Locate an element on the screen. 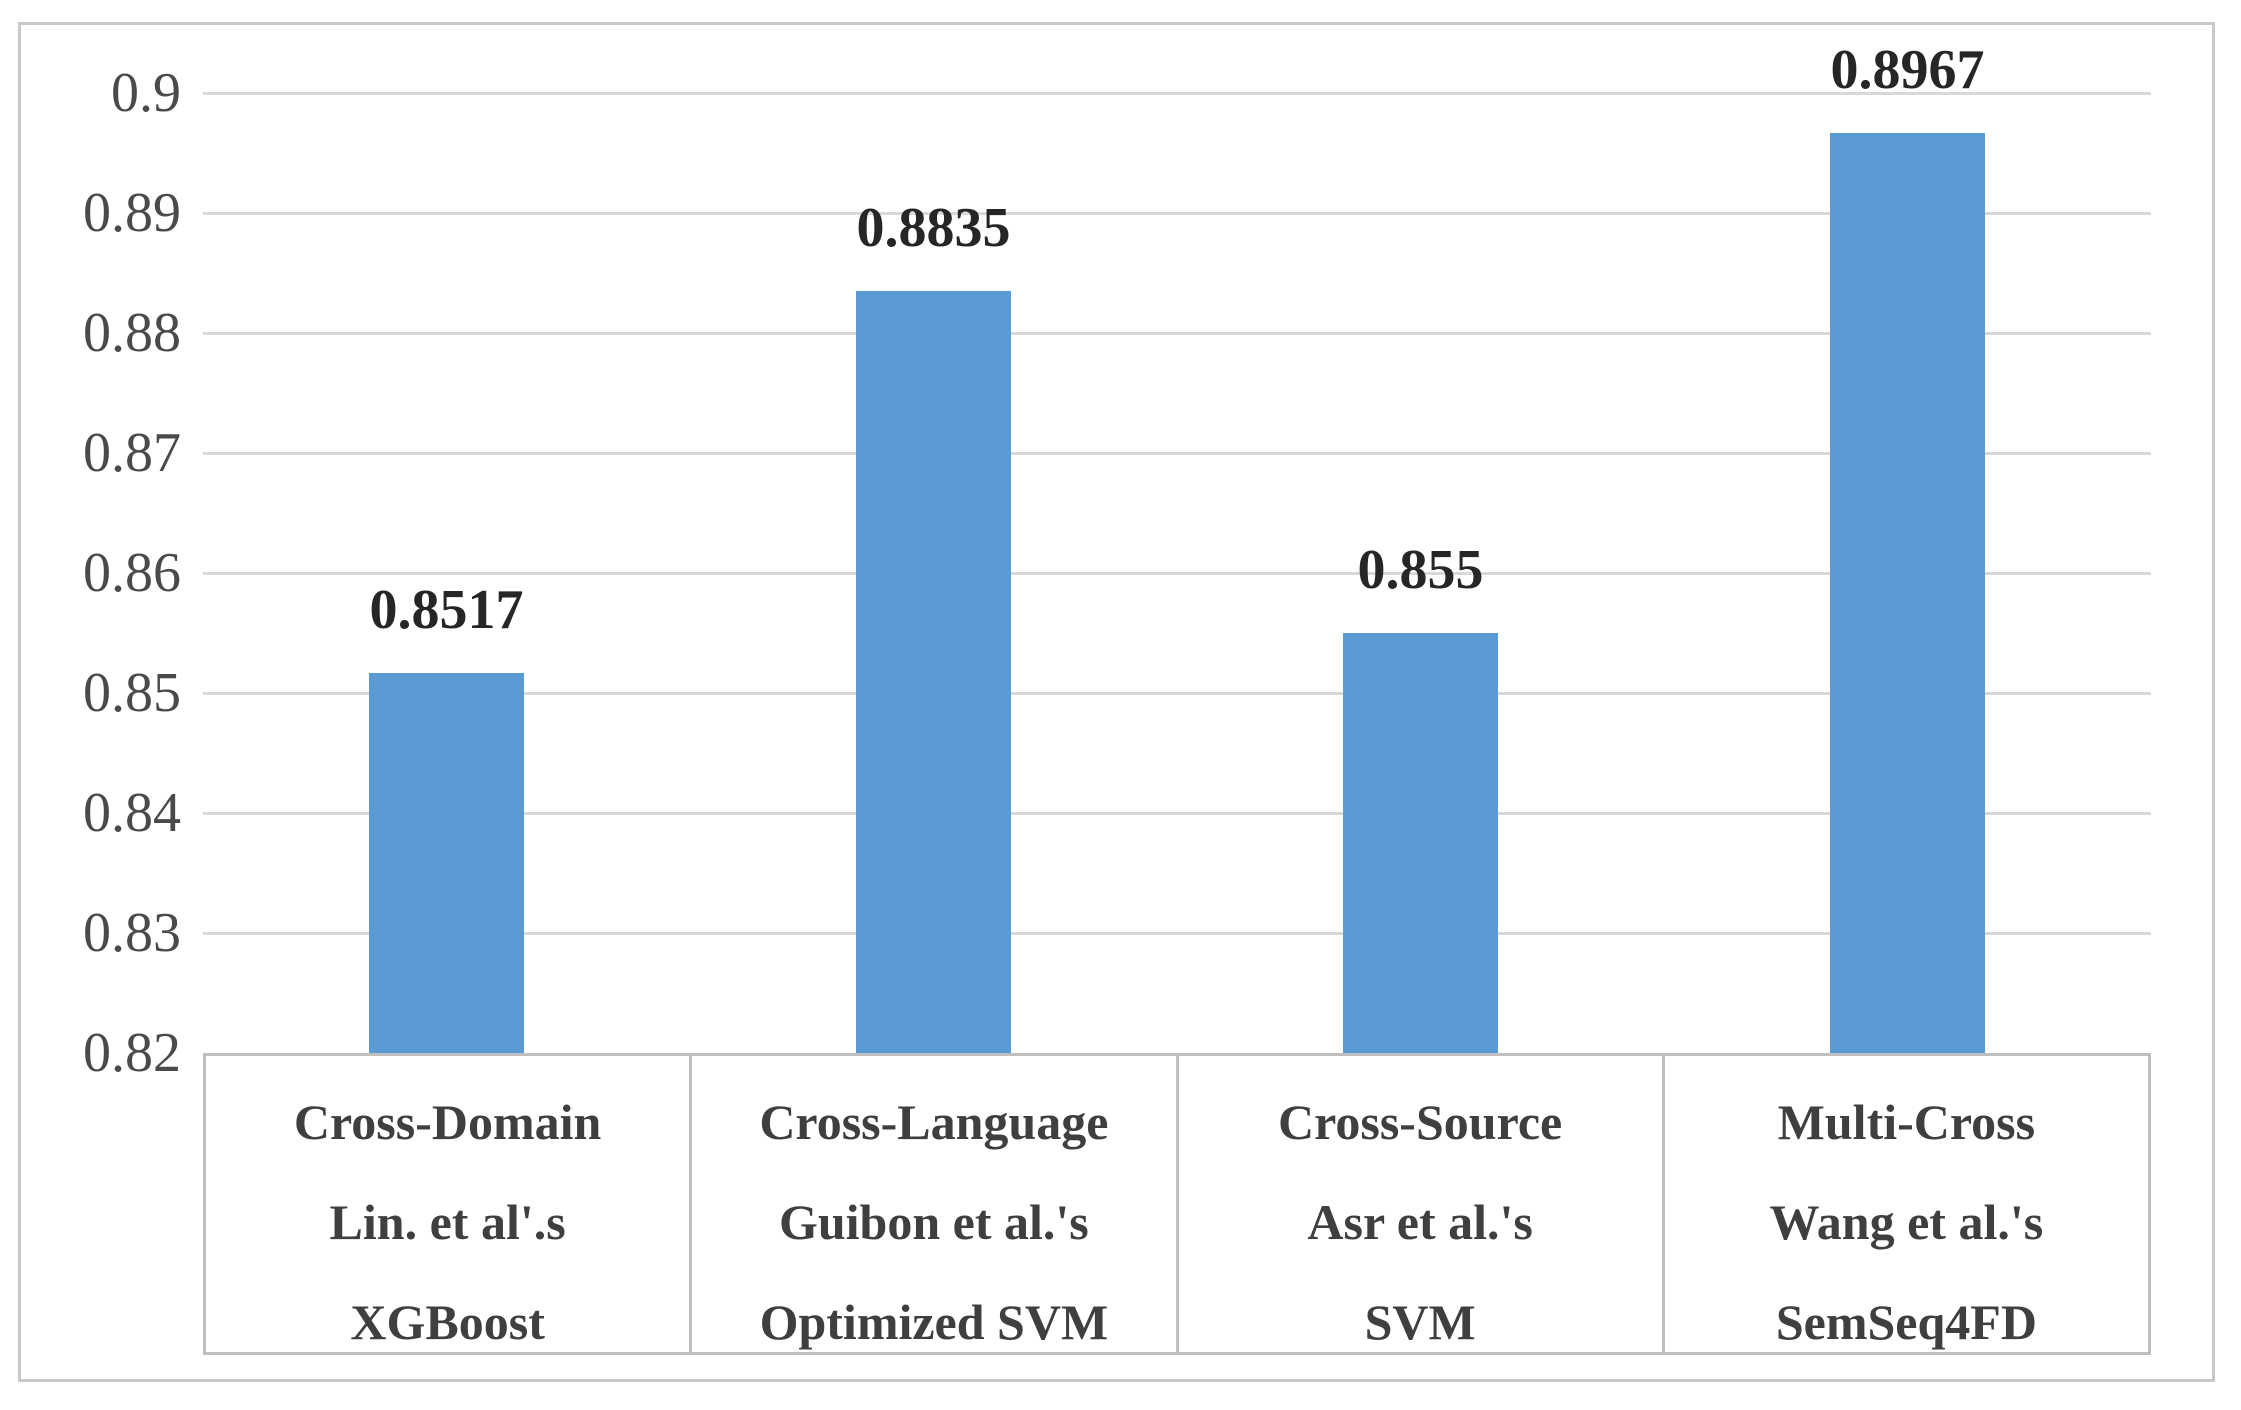 The height and width of the screenshot is (1410, 2241). category-cell: Cross-Source Asr et al.'s SVM is located at coordinates (1418, 1204).